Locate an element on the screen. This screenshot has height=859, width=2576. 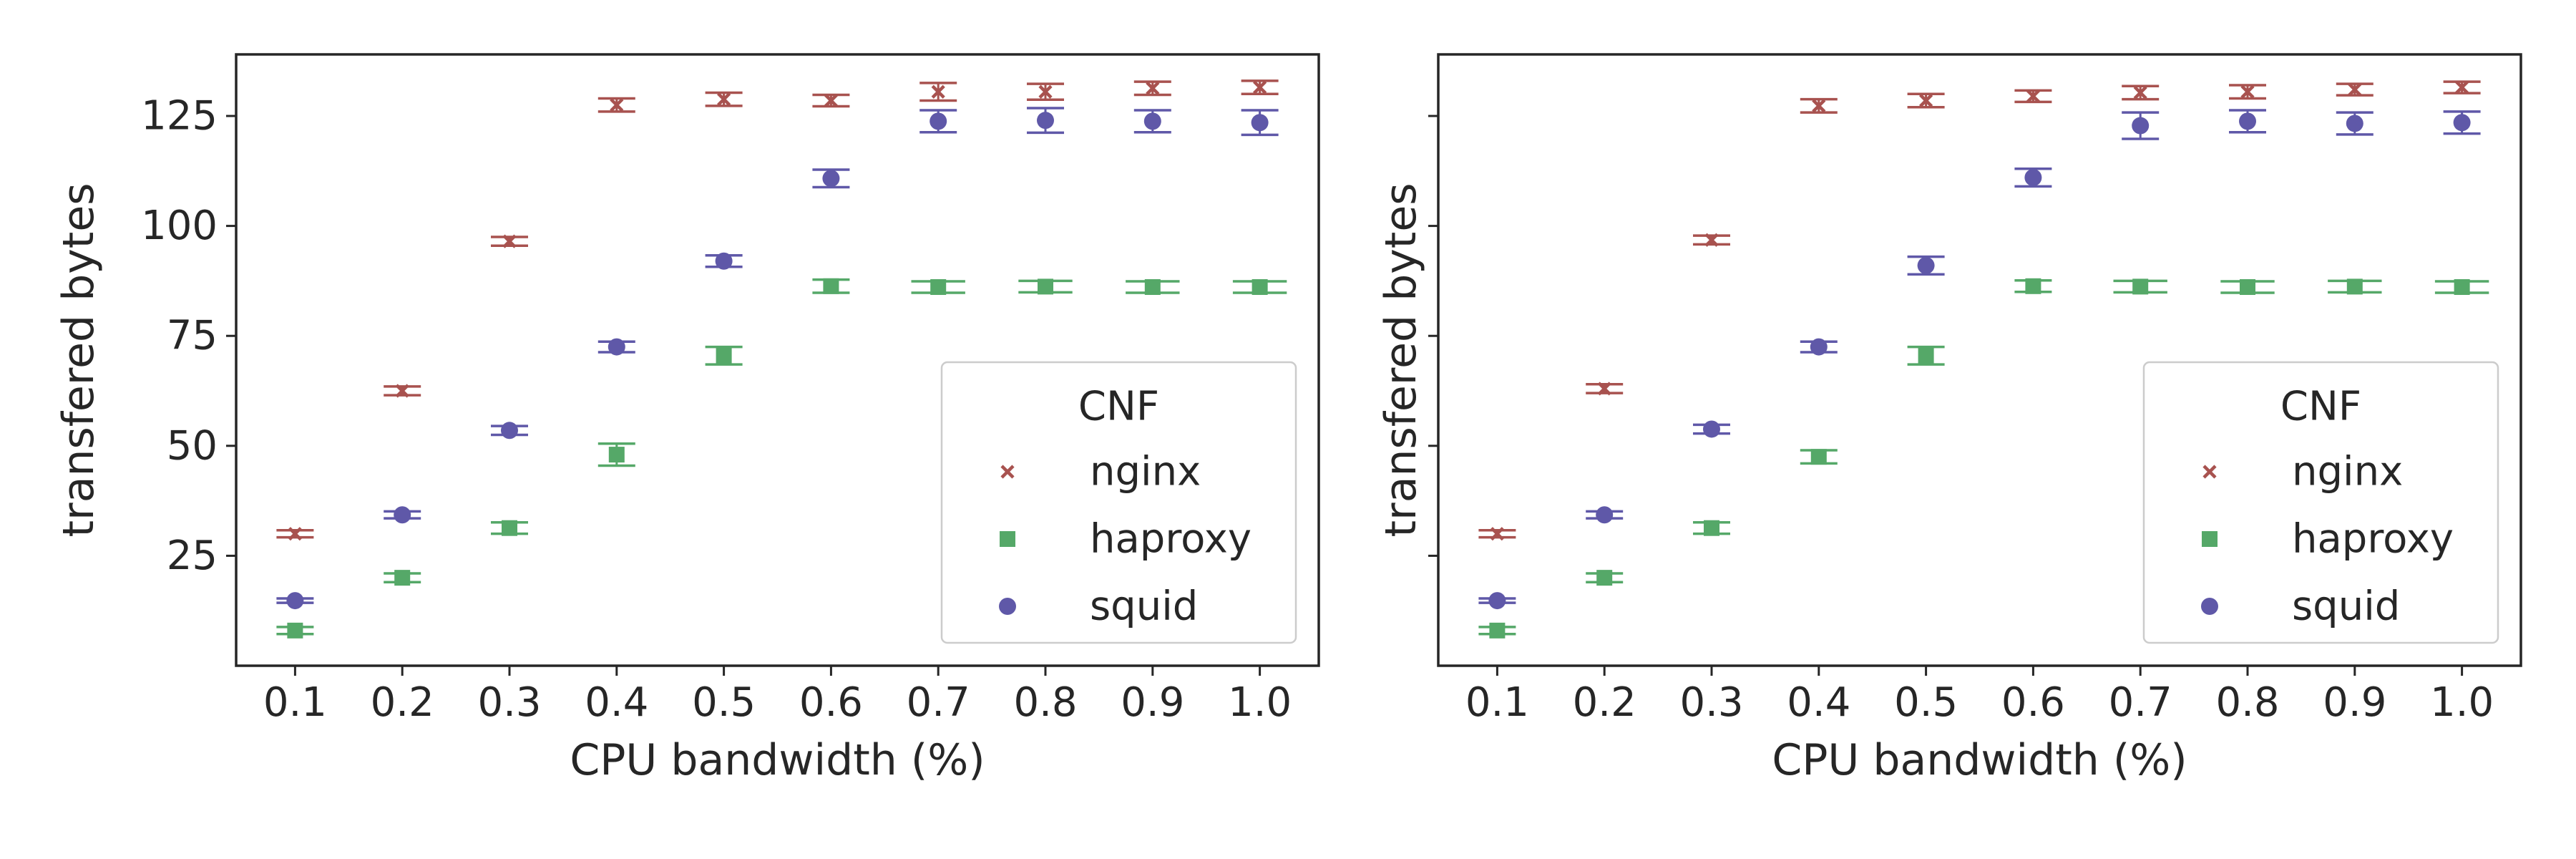
right-y-axis-label: transfered bytes is located at coordinates (1401, 360).